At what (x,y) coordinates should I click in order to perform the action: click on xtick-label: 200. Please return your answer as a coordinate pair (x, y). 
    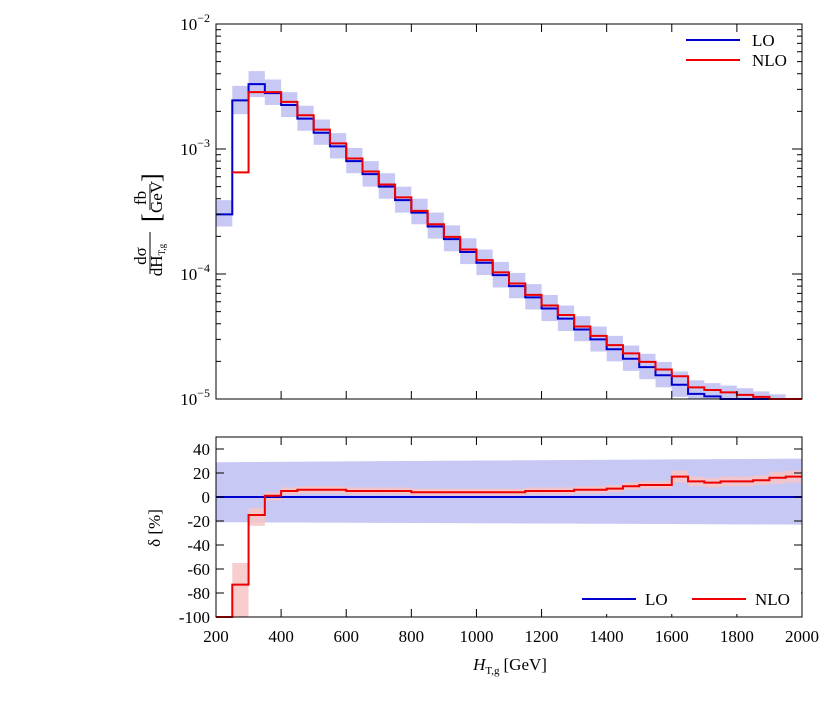
    Looking at the image, I should click on (216, 636).